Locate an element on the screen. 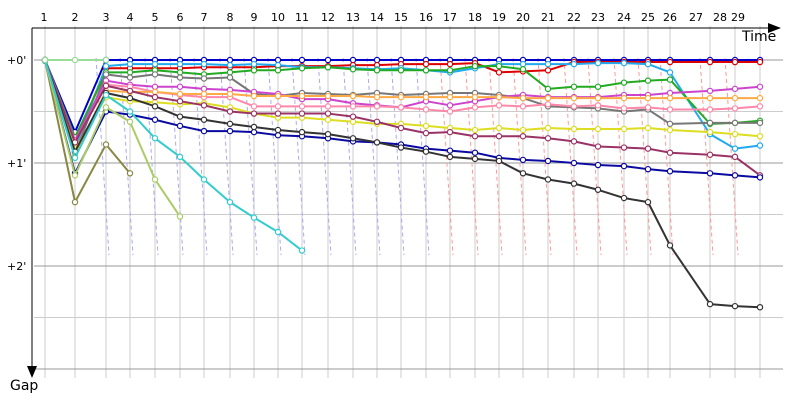 This screenshot has width=800, height=400. point-s10-x4 is located at coordinates (130, 91).